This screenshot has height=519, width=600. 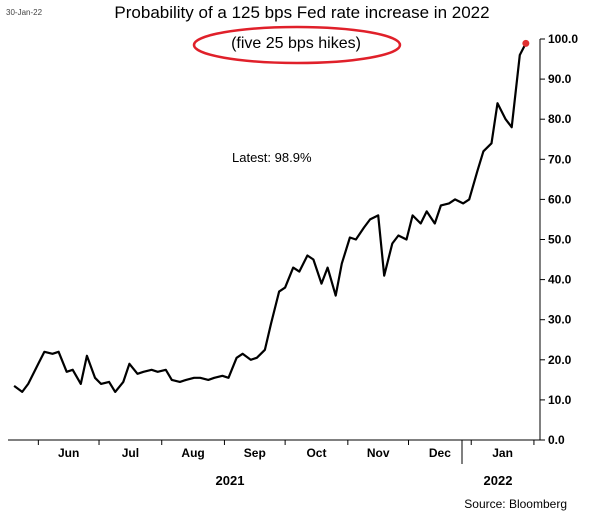 I want to click on y-tick-label: 50.0, so click(x=560, y=240).